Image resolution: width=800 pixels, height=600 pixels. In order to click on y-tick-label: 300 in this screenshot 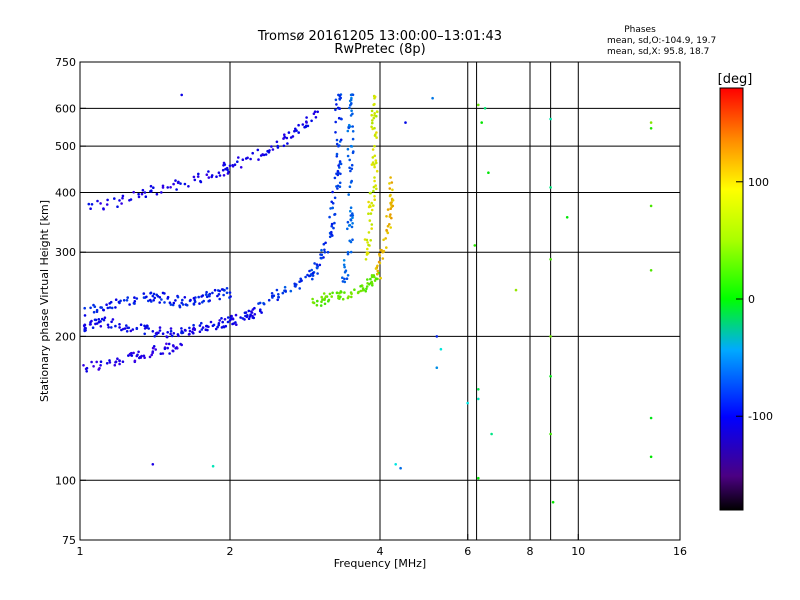, I will do `click(65, 252)`.